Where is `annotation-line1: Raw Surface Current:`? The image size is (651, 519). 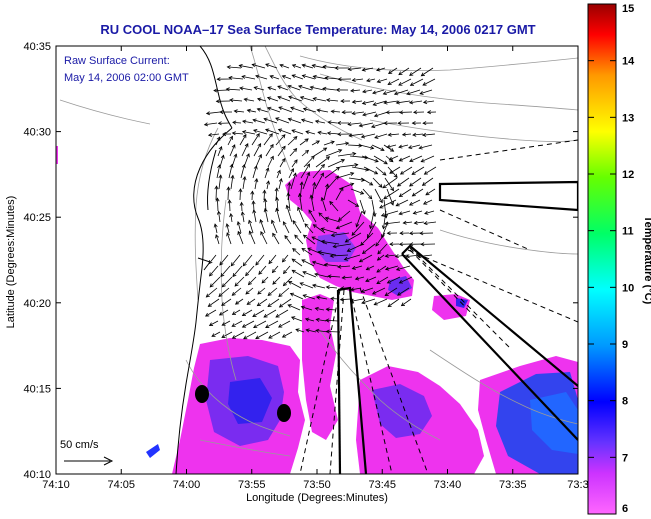
annotation-line1: Raw Surface Current: is located at coordinates (117, 61).